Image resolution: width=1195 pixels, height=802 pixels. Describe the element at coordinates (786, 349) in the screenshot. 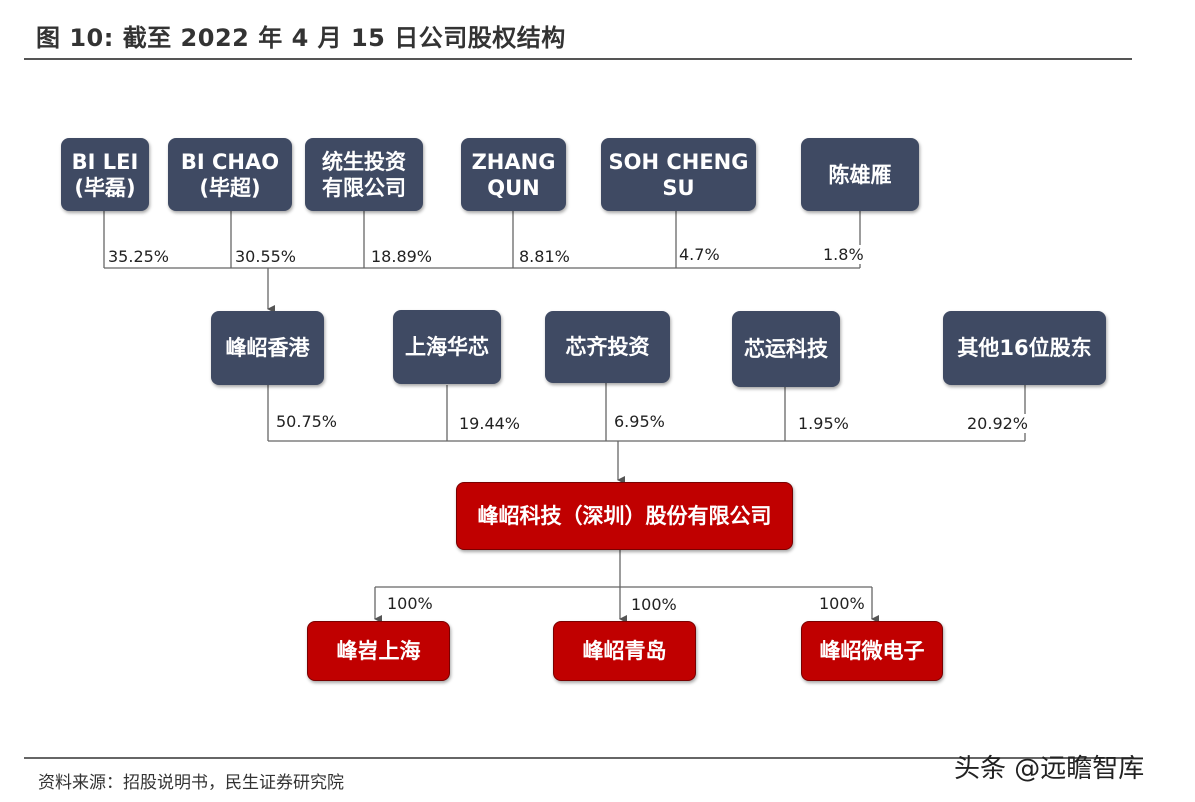

I see `shareholder-xinyun-tech: 芯运科技` at that location.